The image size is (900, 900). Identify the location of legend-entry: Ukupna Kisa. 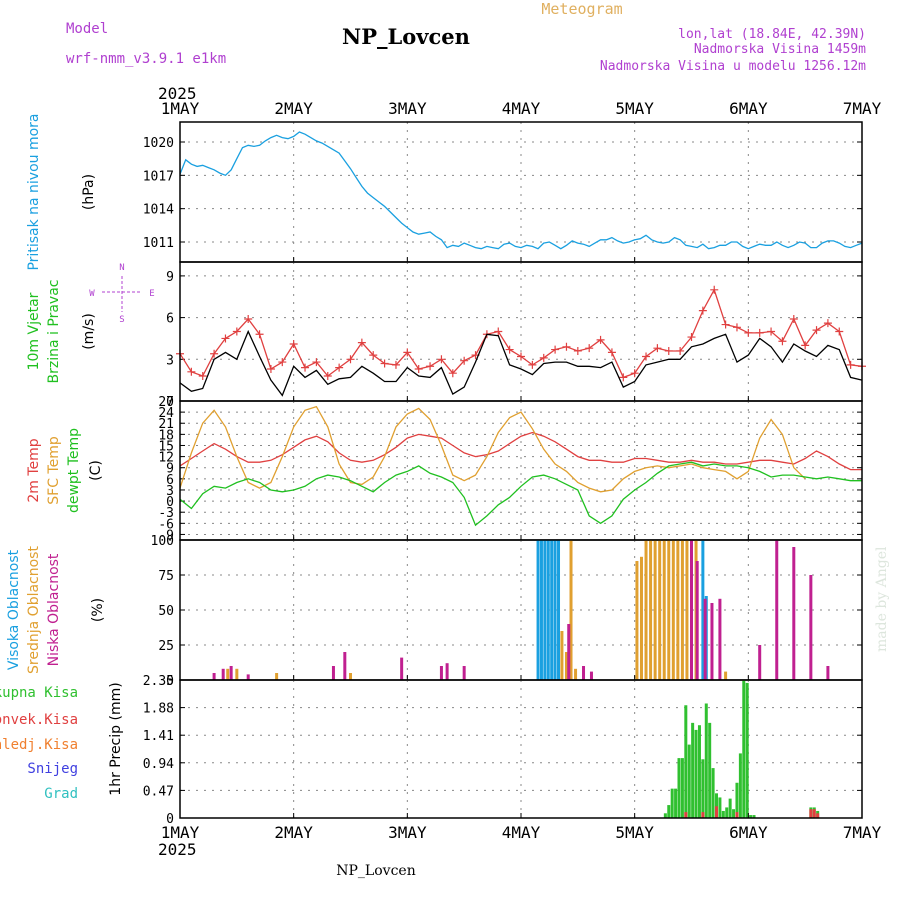
(39, 693).